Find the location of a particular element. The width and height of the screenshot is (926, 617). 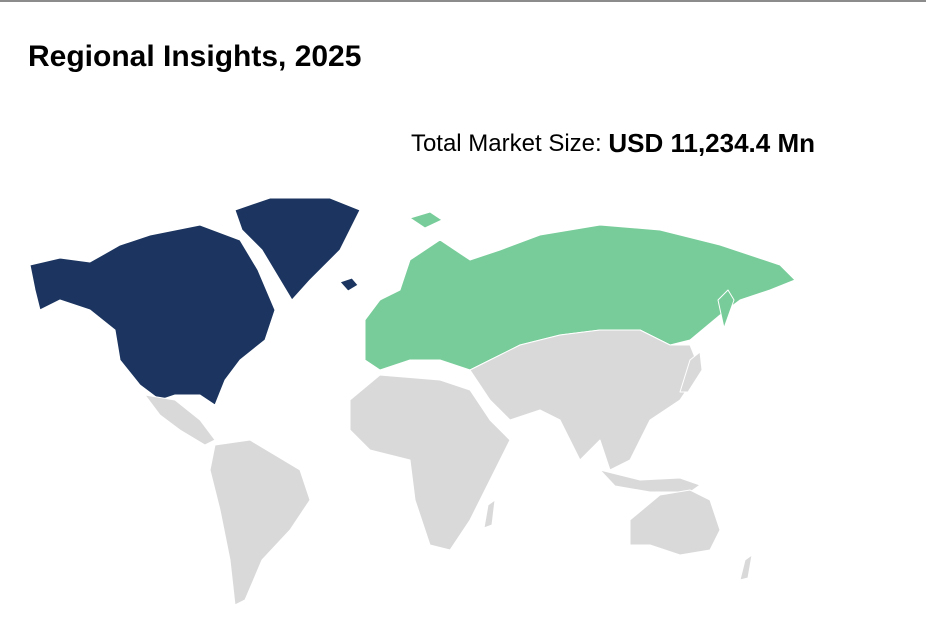

market-size: Total Market Size: USD 11,234.4 Mn is located at coordinates (613, 143).